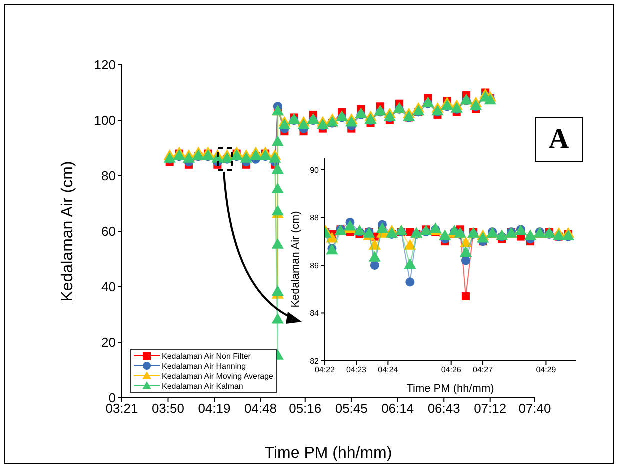  I want to click on x-tick-label: 03:50, so click(168, 408).